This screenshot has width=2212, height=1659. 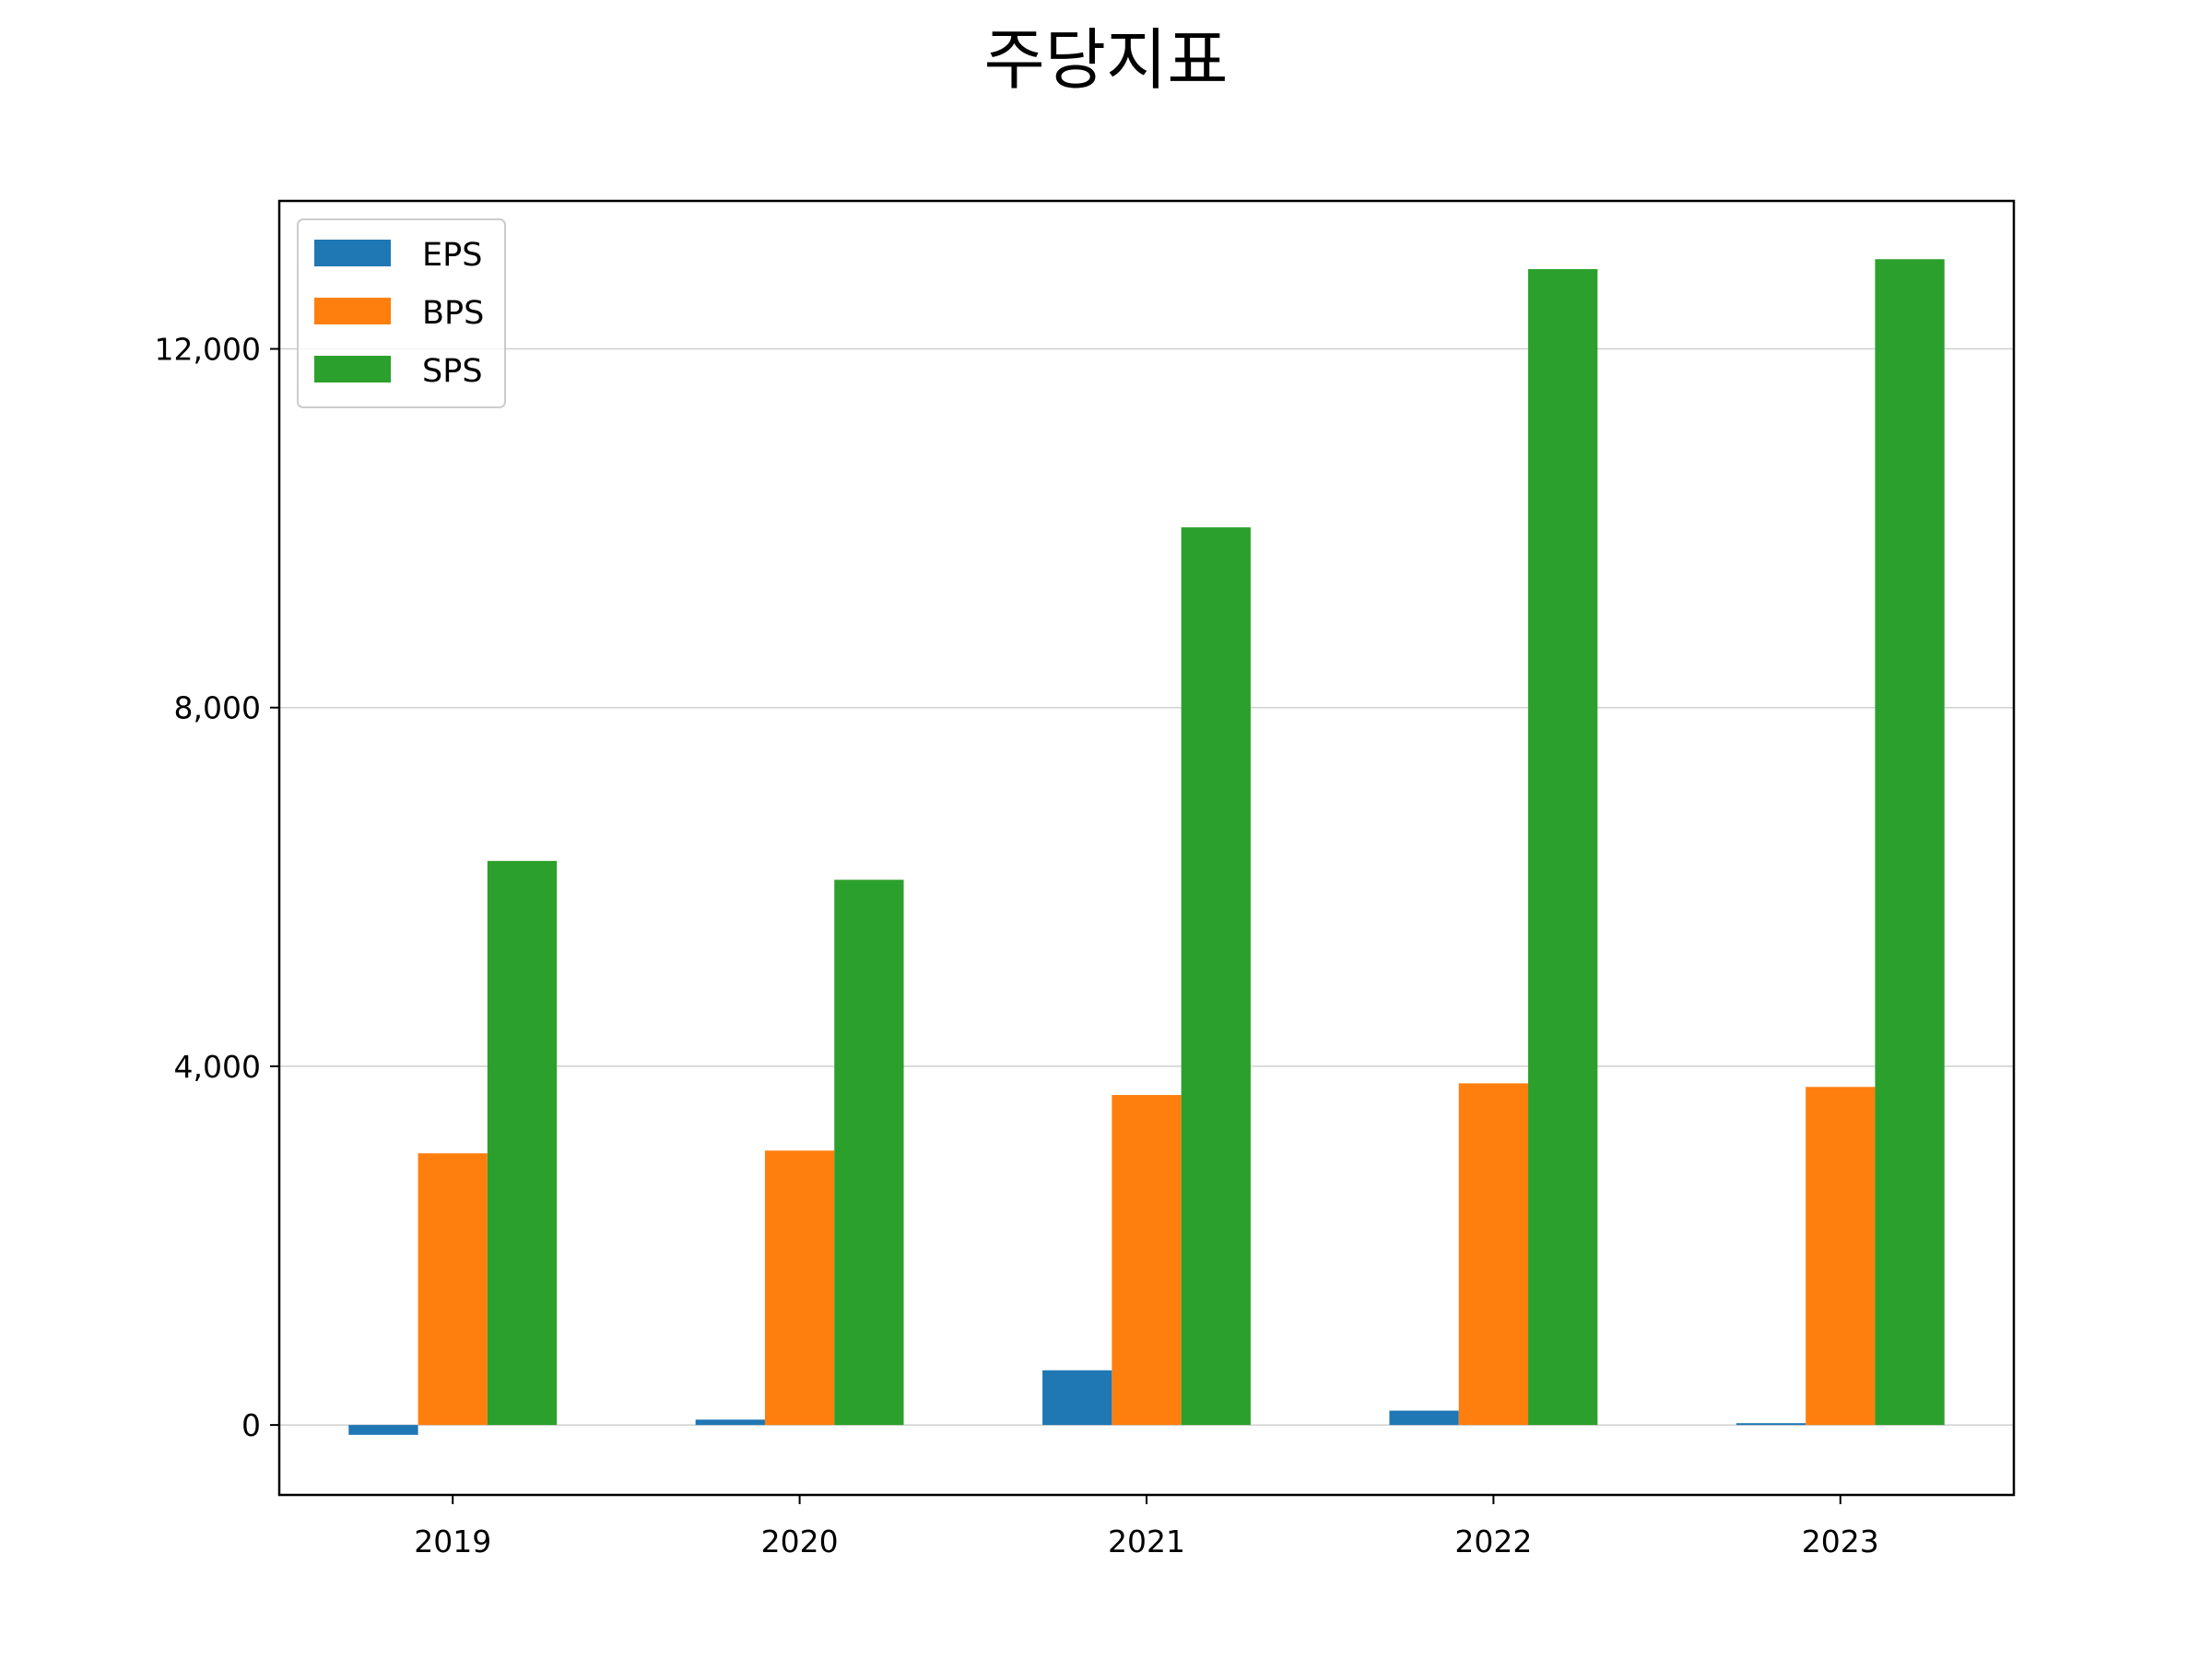 What do you see at coordinates (453, 313) in the screenshot?
I see `legend-label-bps: BPS` at bounding box center [453, 313].